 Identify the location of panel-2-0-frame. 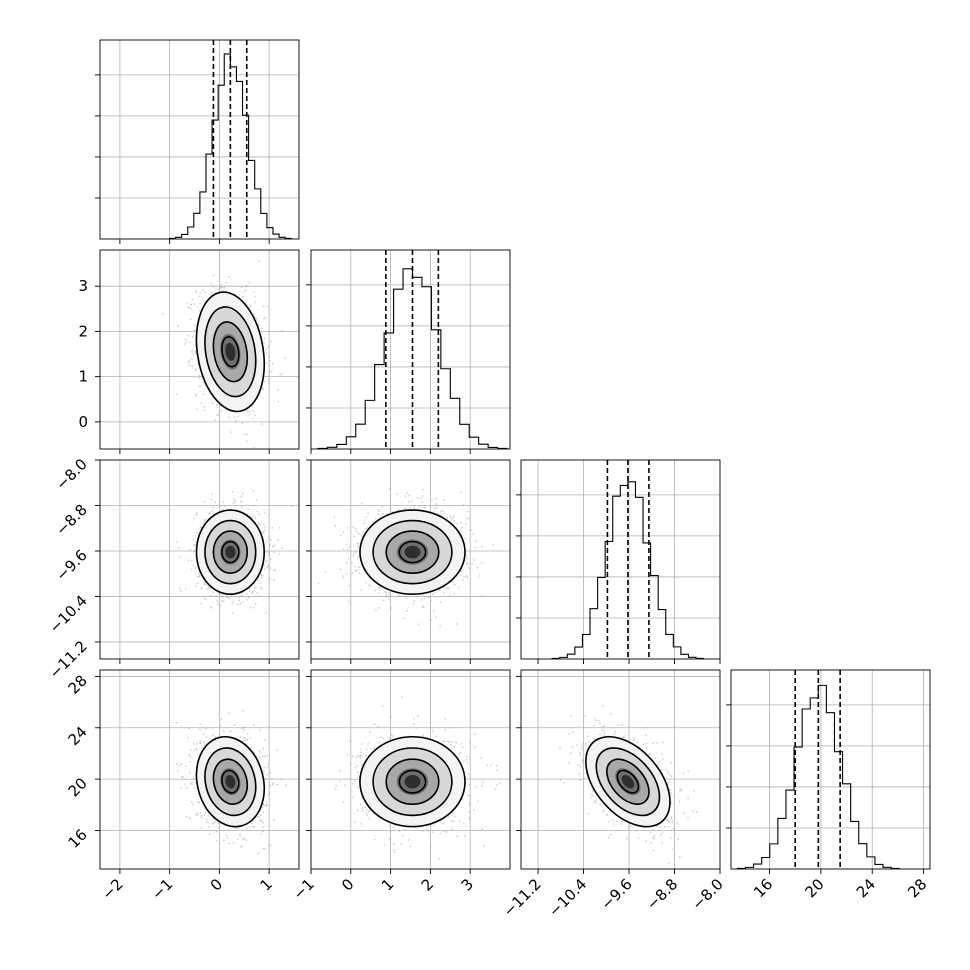
(199, 559).